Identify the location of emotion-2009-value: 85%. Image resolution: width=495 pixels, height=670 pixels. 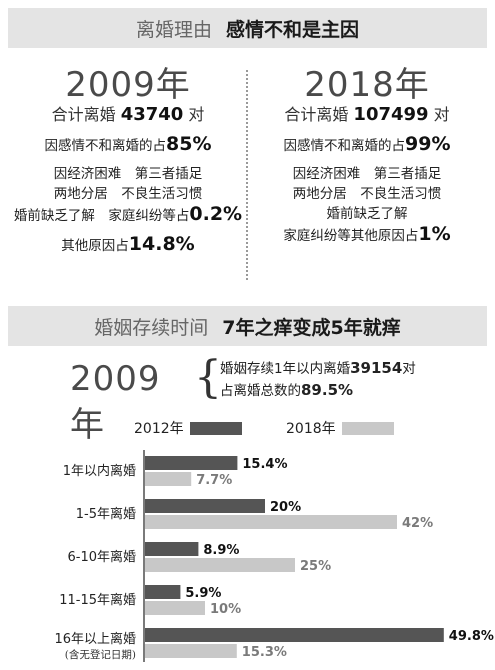
(189, 144).